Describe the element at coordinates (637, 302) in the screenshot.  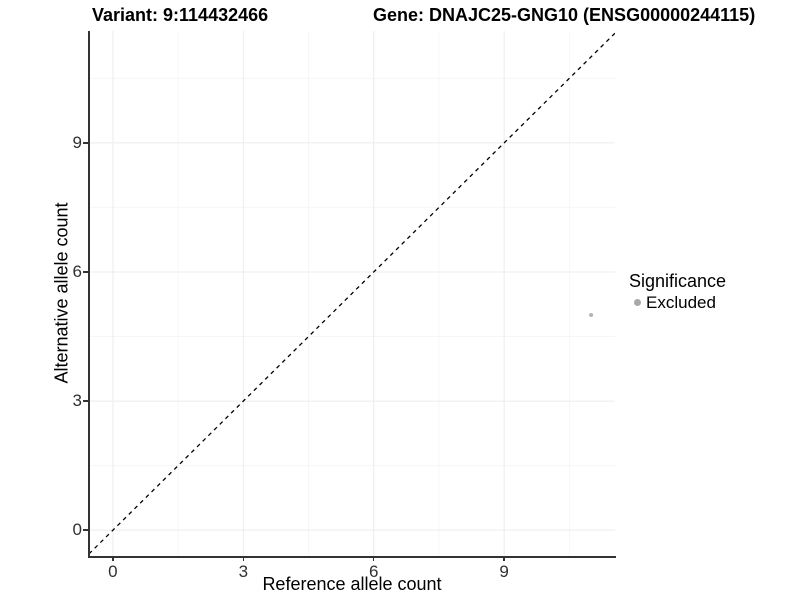
I see `legend-key-dot` at that location.